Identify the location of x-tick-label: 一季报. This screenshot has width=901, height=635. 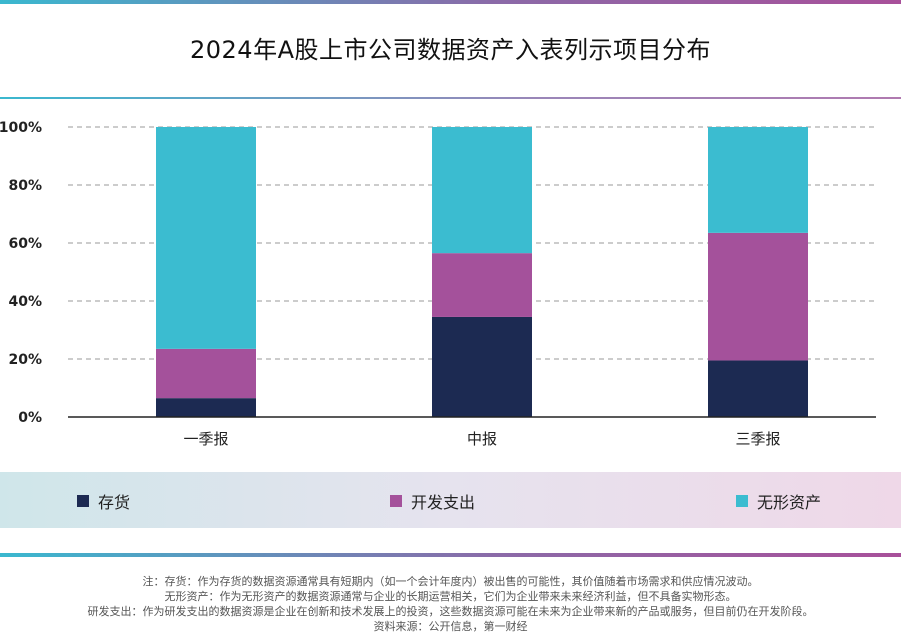
(205, 439).